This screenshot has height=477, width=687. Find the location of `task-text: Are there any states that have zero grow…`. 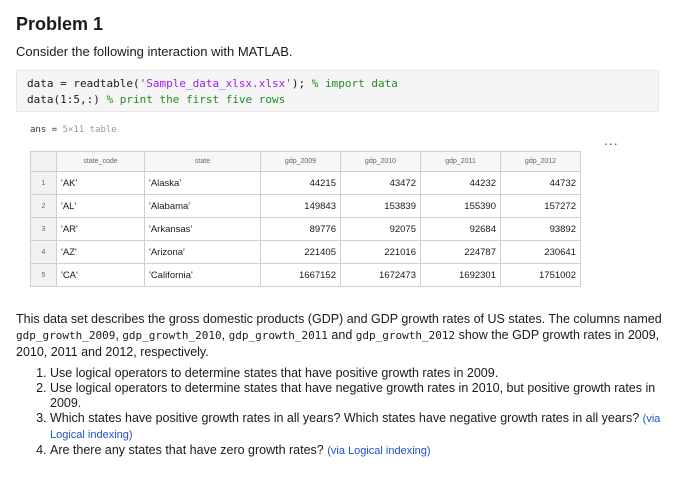

task-text: Are there any states that have zero grow… is located at coordinates (189, 450).